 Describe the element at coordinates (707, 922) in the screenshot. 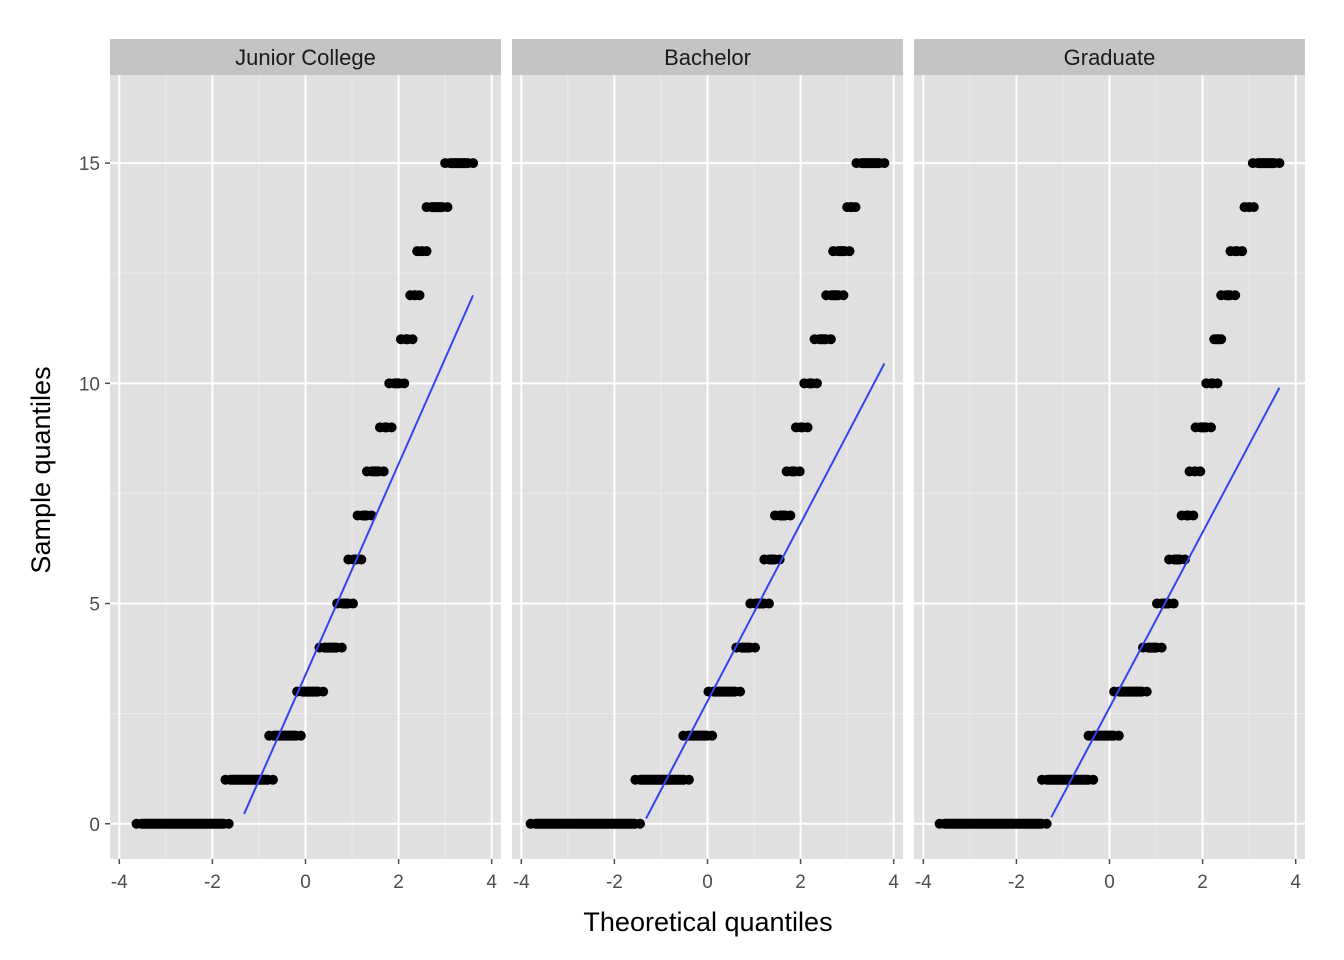

I see `x-axis-title: Theoretical quantiles` at that location.